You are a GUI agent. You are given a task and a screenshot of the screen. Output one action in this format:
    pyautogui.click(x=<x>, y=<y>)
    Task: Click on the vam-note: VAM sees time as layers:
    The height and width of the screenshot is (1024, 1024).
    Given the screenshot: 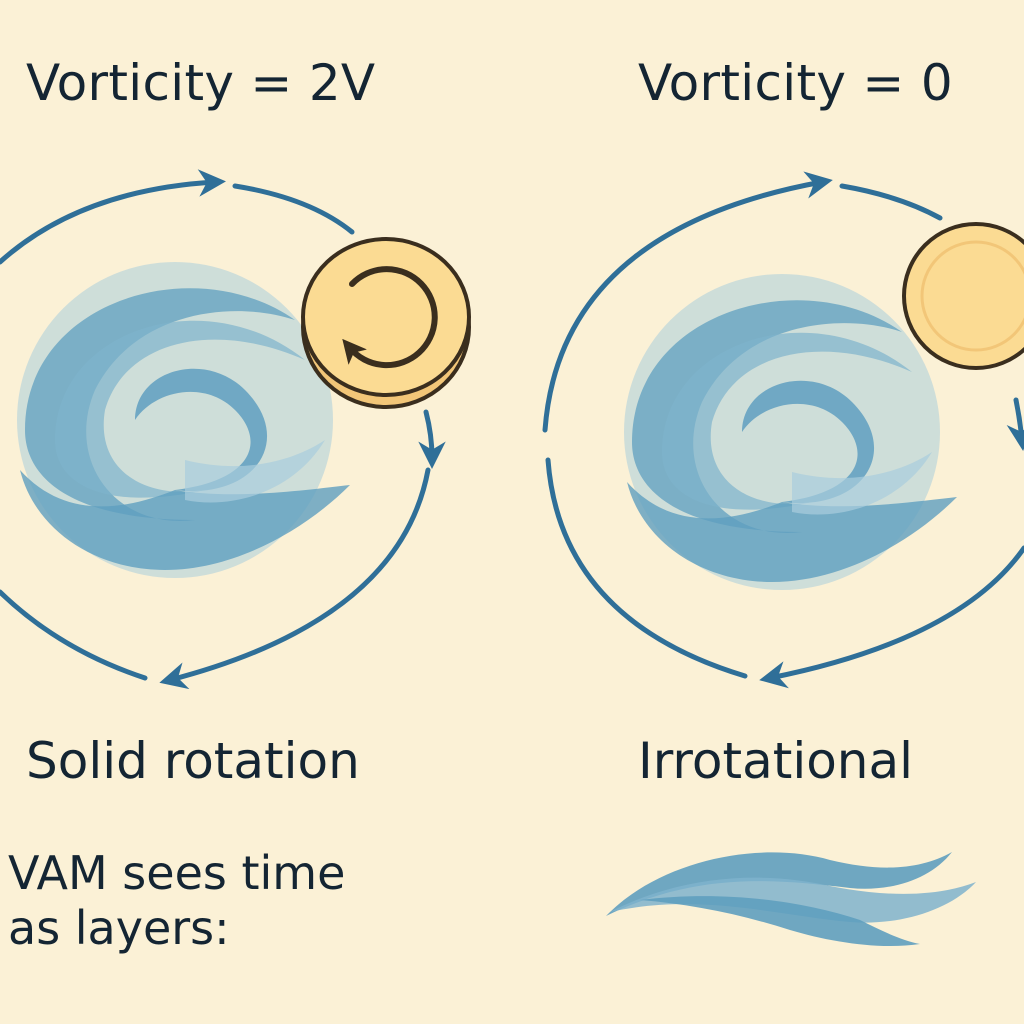 What is the action you would take?
    pyautogui.click(x=177, y=901)
    